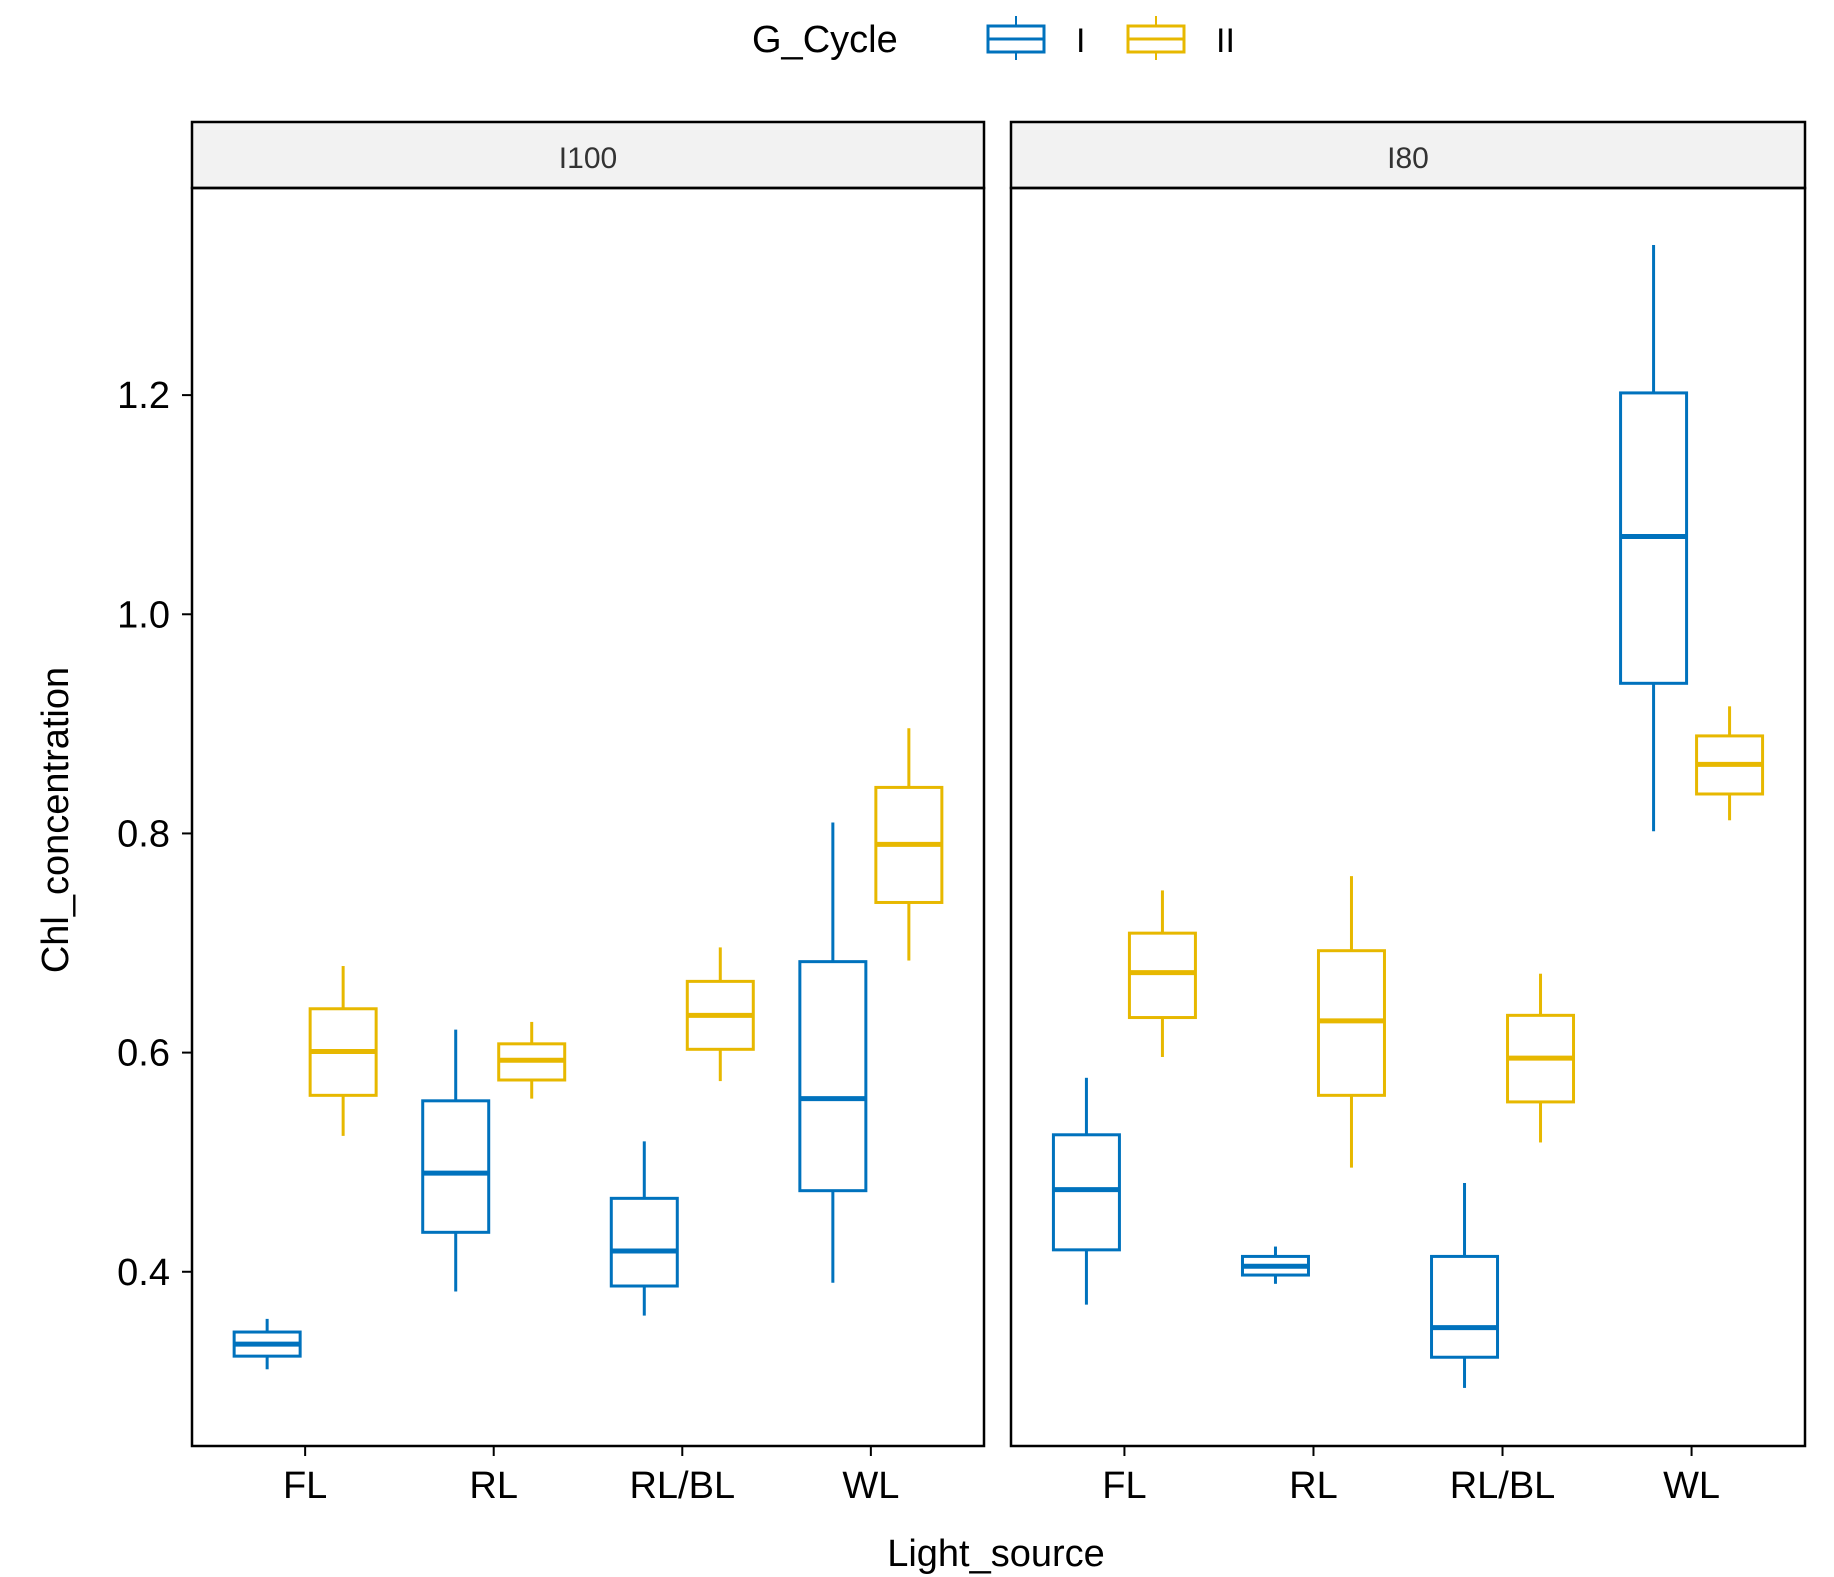  I want to click on y-tick-label: 0.8, so click(143, 834).